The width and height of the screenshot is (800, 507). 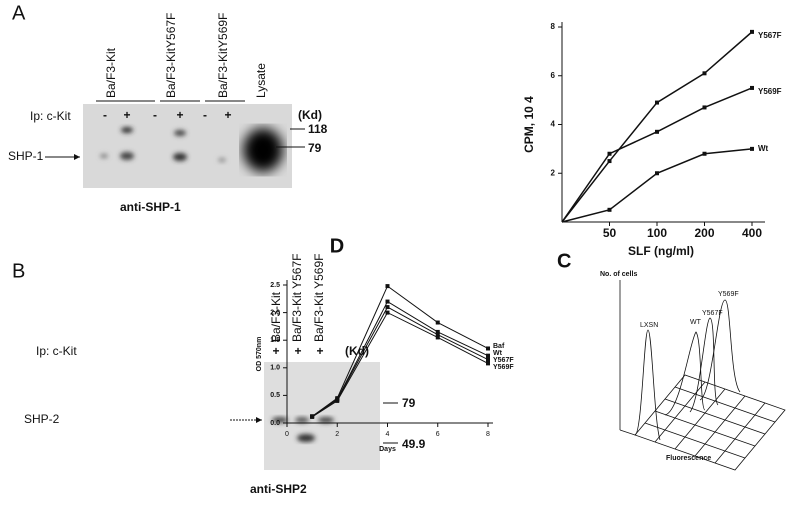 What do you see at coordinates (18, 271) in the screenshot?
I see `panel-label: B` at bounding box center [18, 271].